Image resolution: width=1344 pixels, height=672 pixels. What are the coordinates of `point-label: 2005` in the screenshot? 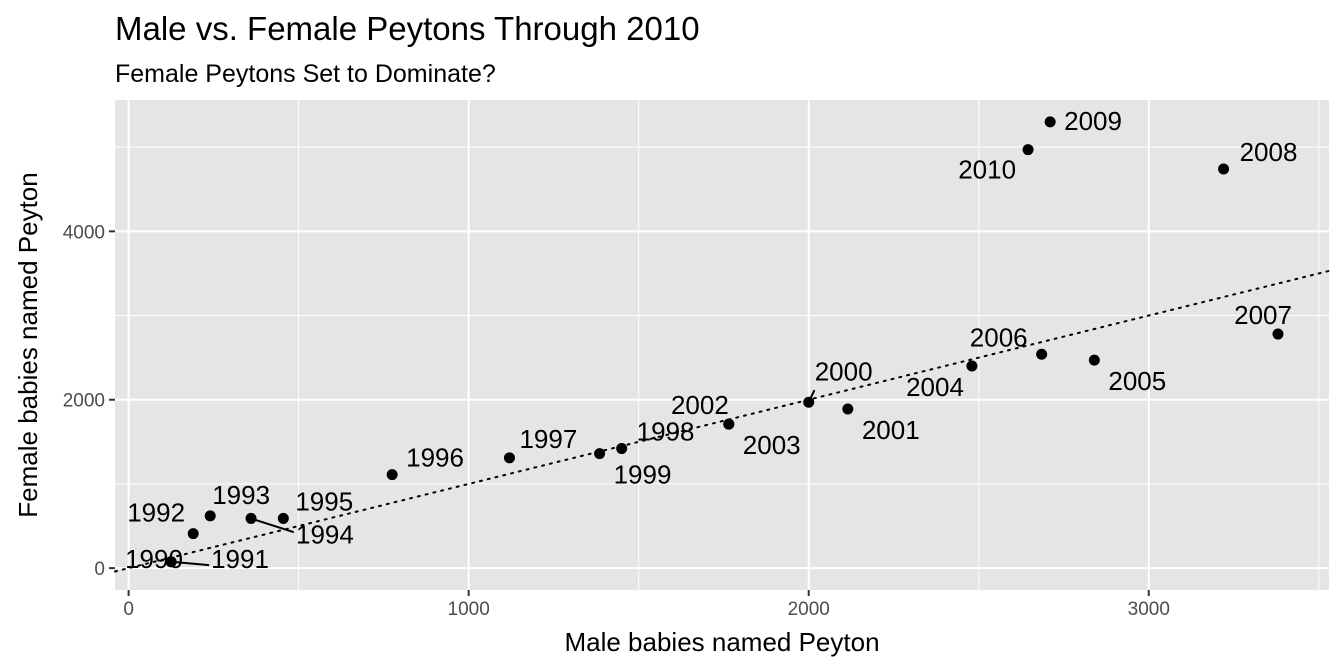 It's located at (1137, 381).